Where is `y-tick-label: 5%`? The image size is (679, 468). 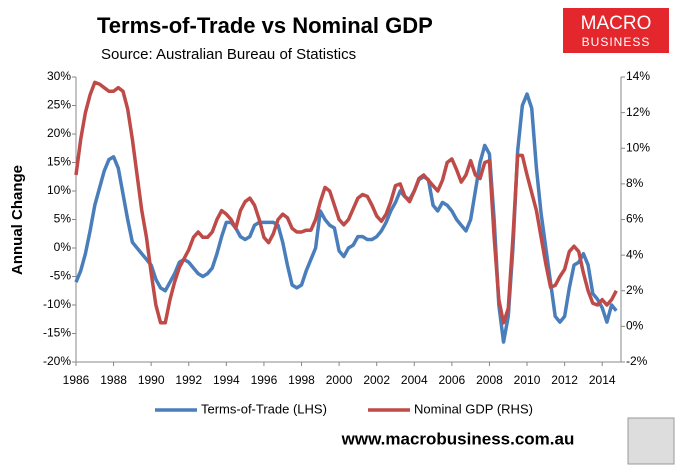
y-tick-label: 5% is located at coordinates (63, 219).